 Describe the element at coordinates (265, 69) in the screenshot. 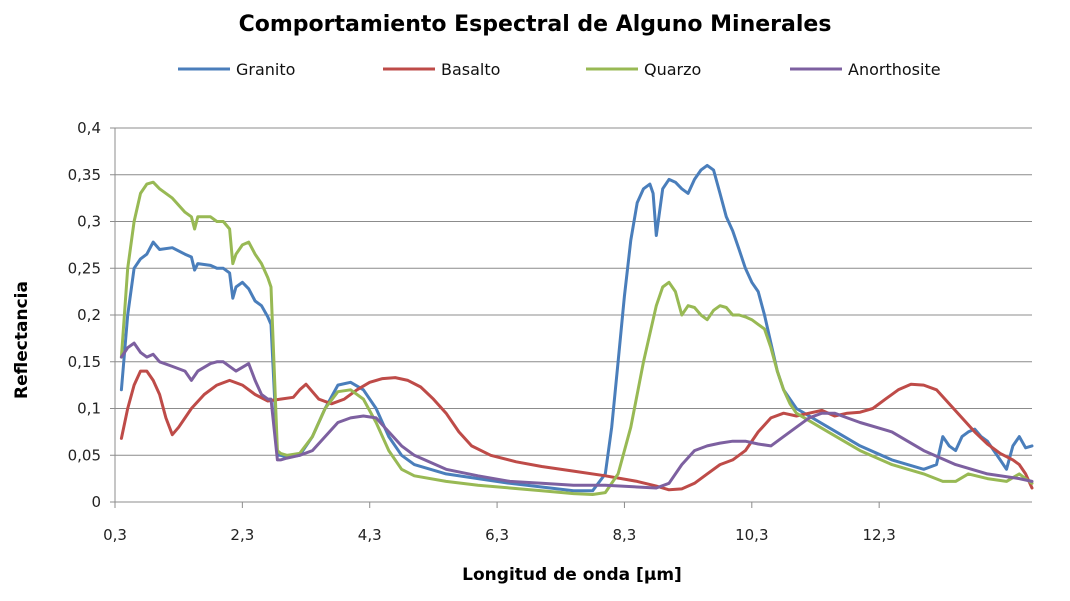

I see `legend-label-granito: Granito` at that location.